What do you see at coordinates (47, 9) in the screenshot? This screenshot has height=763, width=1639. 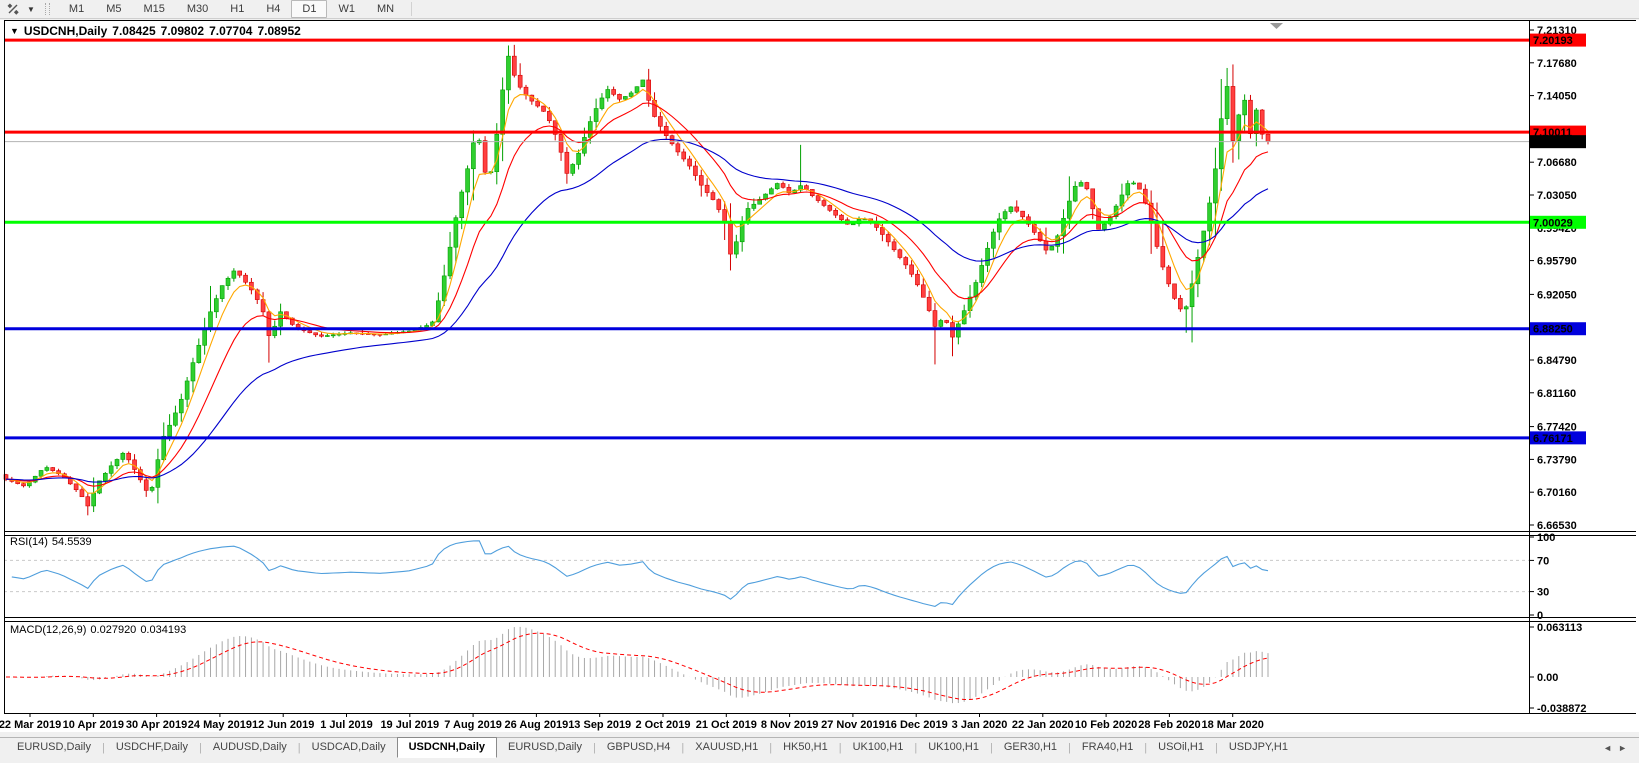 I see `toolbar-grip-handle` at bounding box center [47, 9].